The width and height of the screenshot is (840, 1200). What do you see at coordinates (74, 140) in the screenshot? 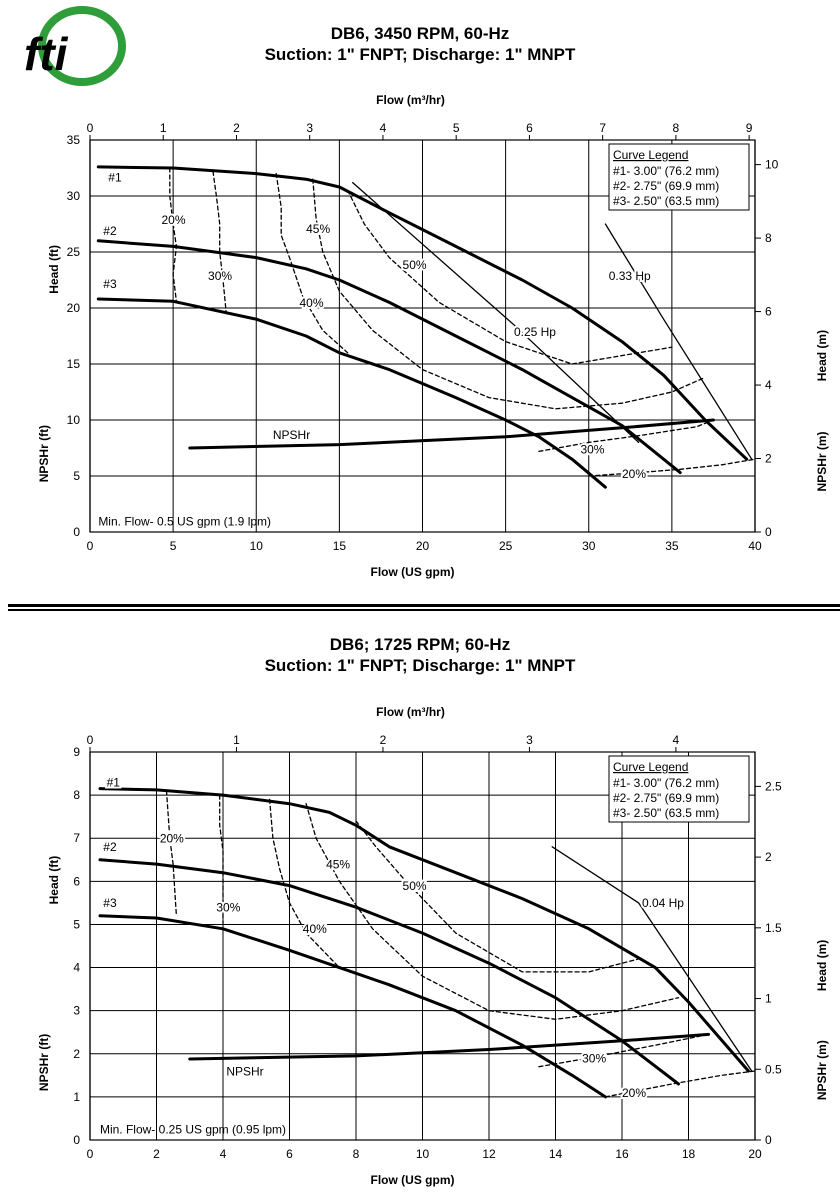
I see `y-tick-label: 35` at bounding box center [74, 140].